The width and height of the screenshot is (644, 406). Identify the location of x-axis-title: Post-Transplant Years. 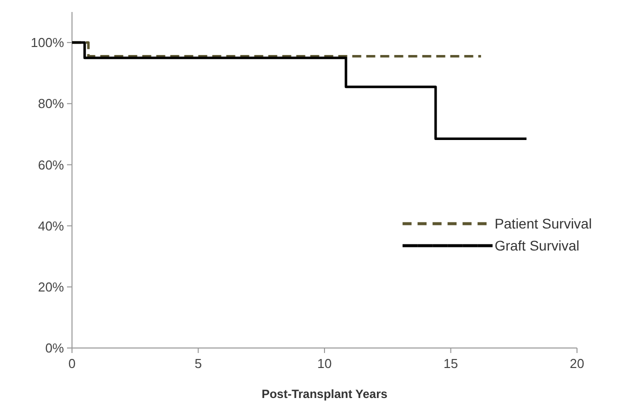
(325, 394).